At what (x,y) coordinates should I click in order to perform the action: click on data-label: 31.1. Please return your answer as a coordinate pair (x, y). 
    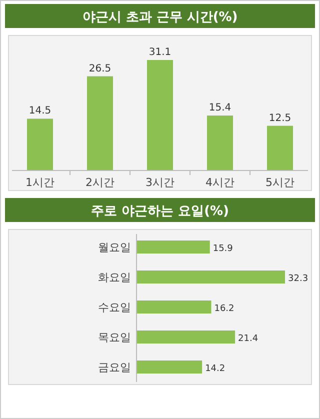
    Looking at the image, I should click on (160, 52).